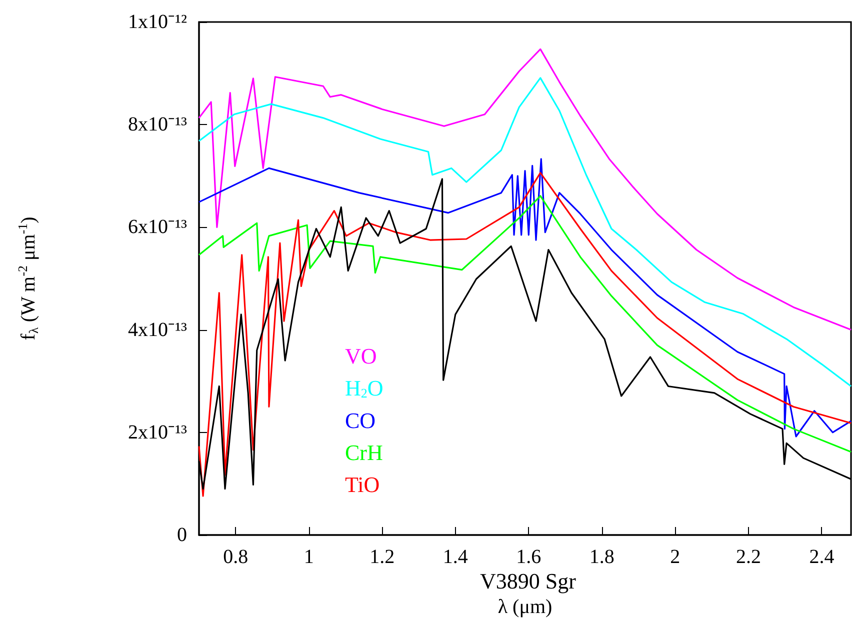 This screenshot has width=852, height=626. What do you see at coordinates (364, 452) in the screenshot?
I see `text: CrH` at bounding box center [364, 452].